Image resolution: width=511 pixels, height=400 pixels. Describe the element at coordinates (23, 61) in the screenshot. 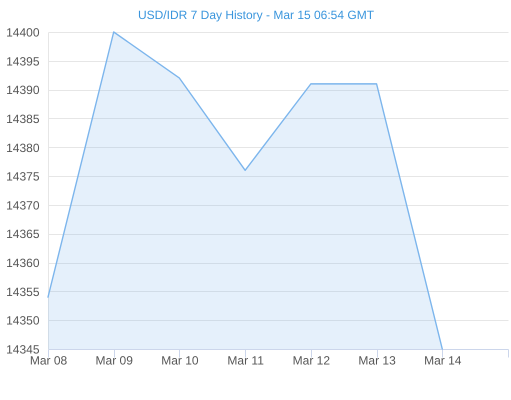

I see `y-tick-label: 14395` at that location.